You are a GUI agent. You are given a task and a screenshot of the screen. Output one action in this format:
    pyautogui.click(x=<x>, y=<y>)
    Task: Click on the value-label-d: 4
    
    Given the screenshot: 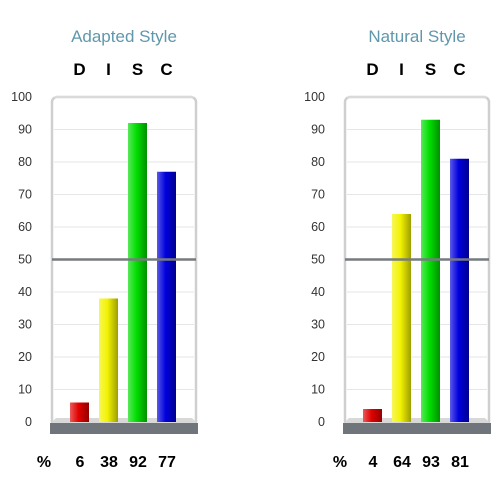 What is the action you would take?
    pyautogui.click(x=373, y=462)
    